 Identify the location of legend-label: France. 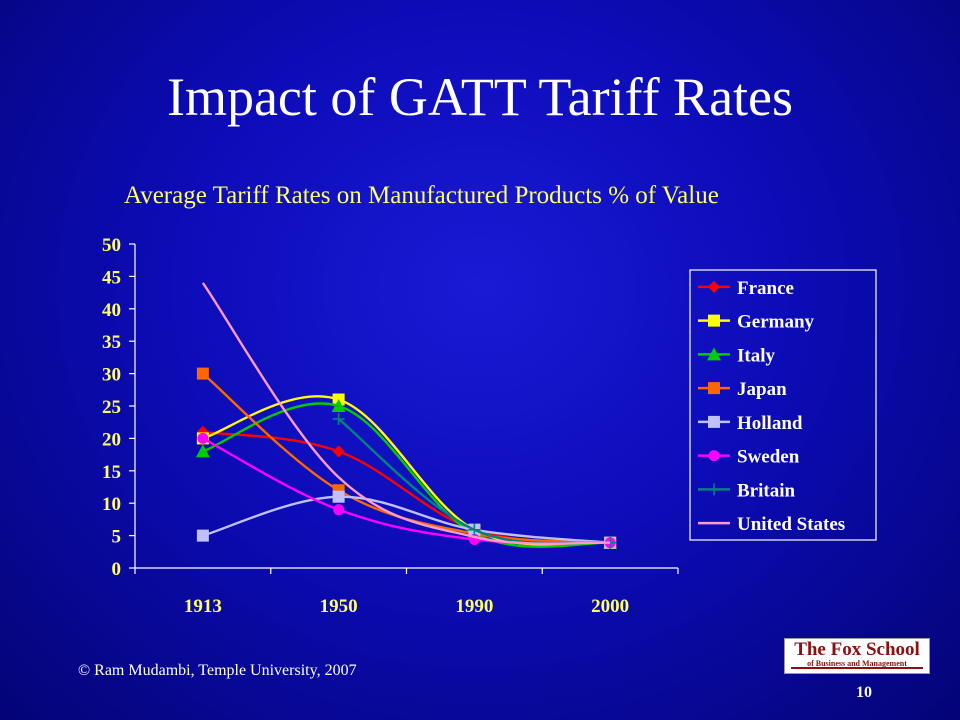
(765, 288).